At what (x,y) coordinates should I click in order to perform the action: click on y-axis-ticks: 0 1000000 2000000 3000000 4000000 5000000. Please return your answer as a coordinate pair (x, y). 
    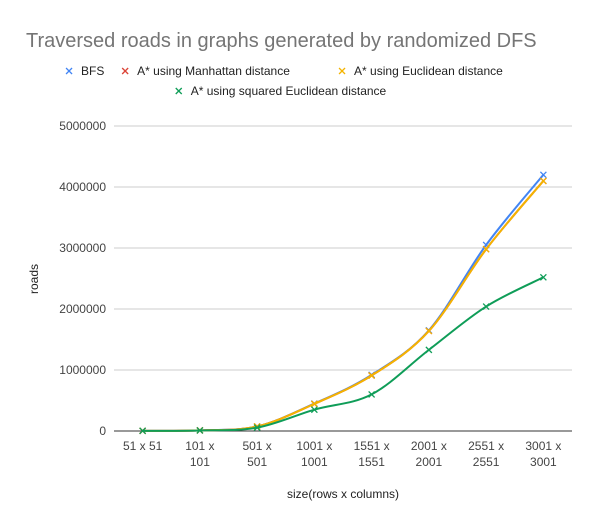
    Looking at the image, I should click on (82, 278).